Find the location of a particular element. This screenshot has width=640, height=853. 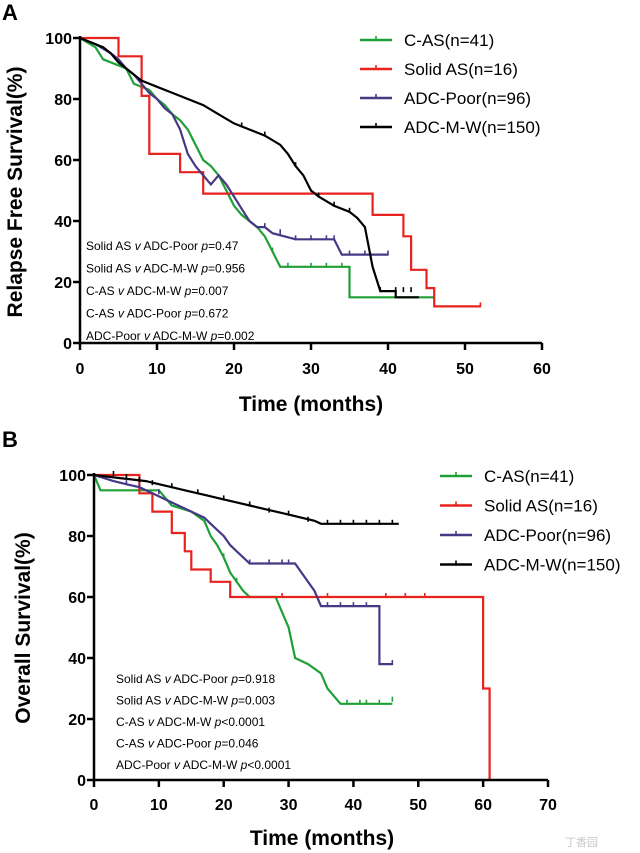

panel-a-legend-label-solid-as: Solid AS(n=16) is located at coordinates (461, 69).